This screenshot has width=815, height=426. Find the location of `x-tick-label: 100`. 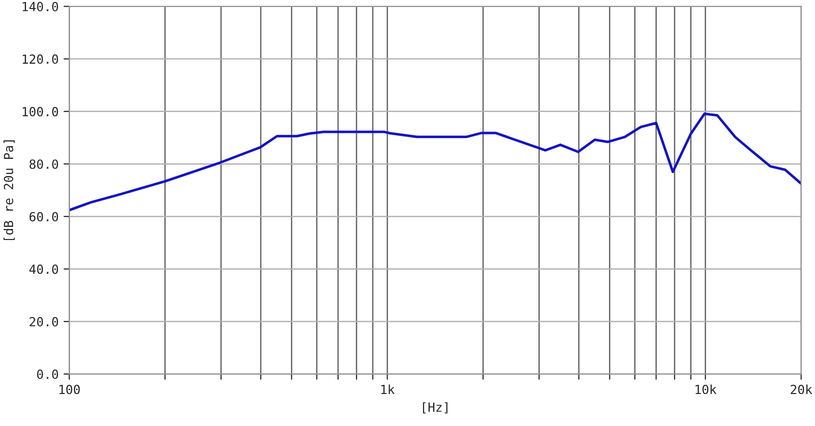

x-tick-label: 100 is located at coordinates (69, 389).